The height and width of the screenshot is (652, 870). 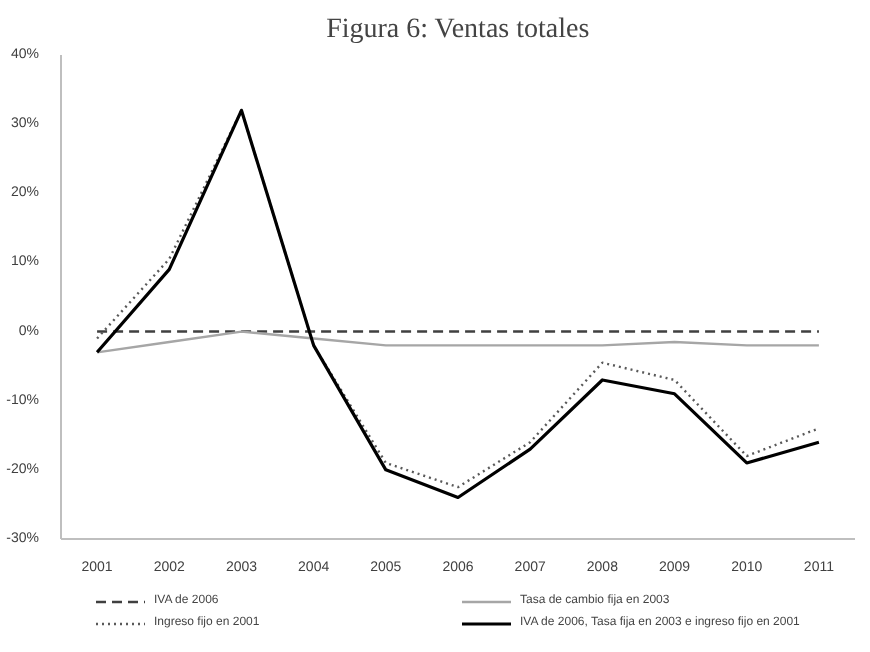 I want to click on chart-title: Figura 6: Ventas totales, so click(x=458, y=30).